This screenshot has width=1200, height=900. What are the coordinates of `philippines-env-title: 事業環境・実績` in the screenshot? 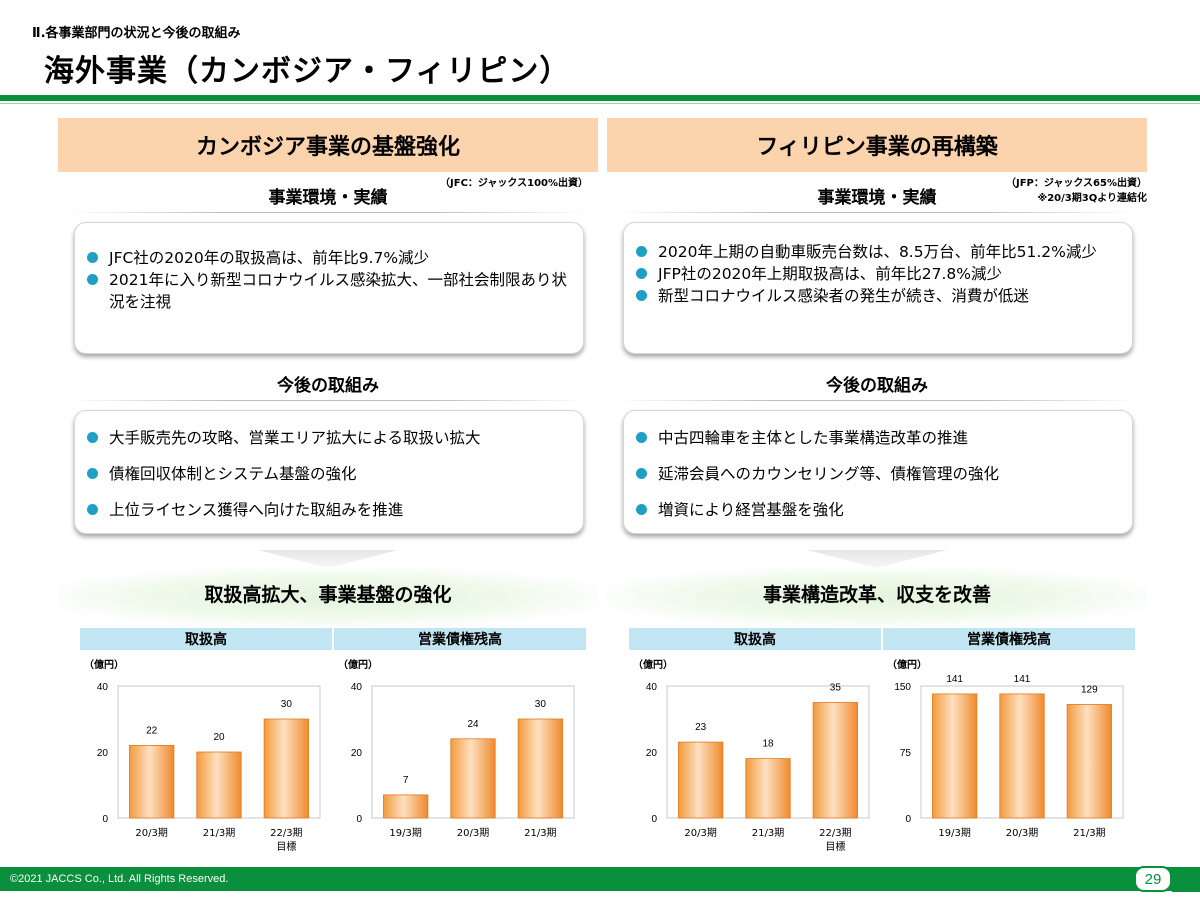 It's located at (877, 197).